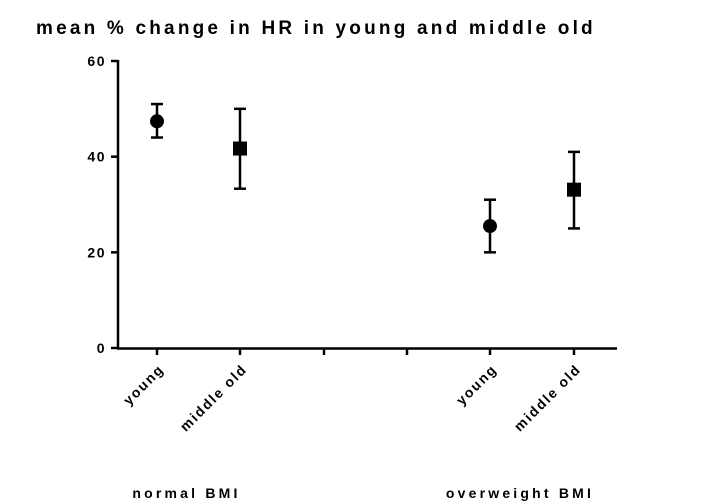  Describe the element at coordinates (186, 493) in the screenshot. I see `group-label: normal BMI` at that location.